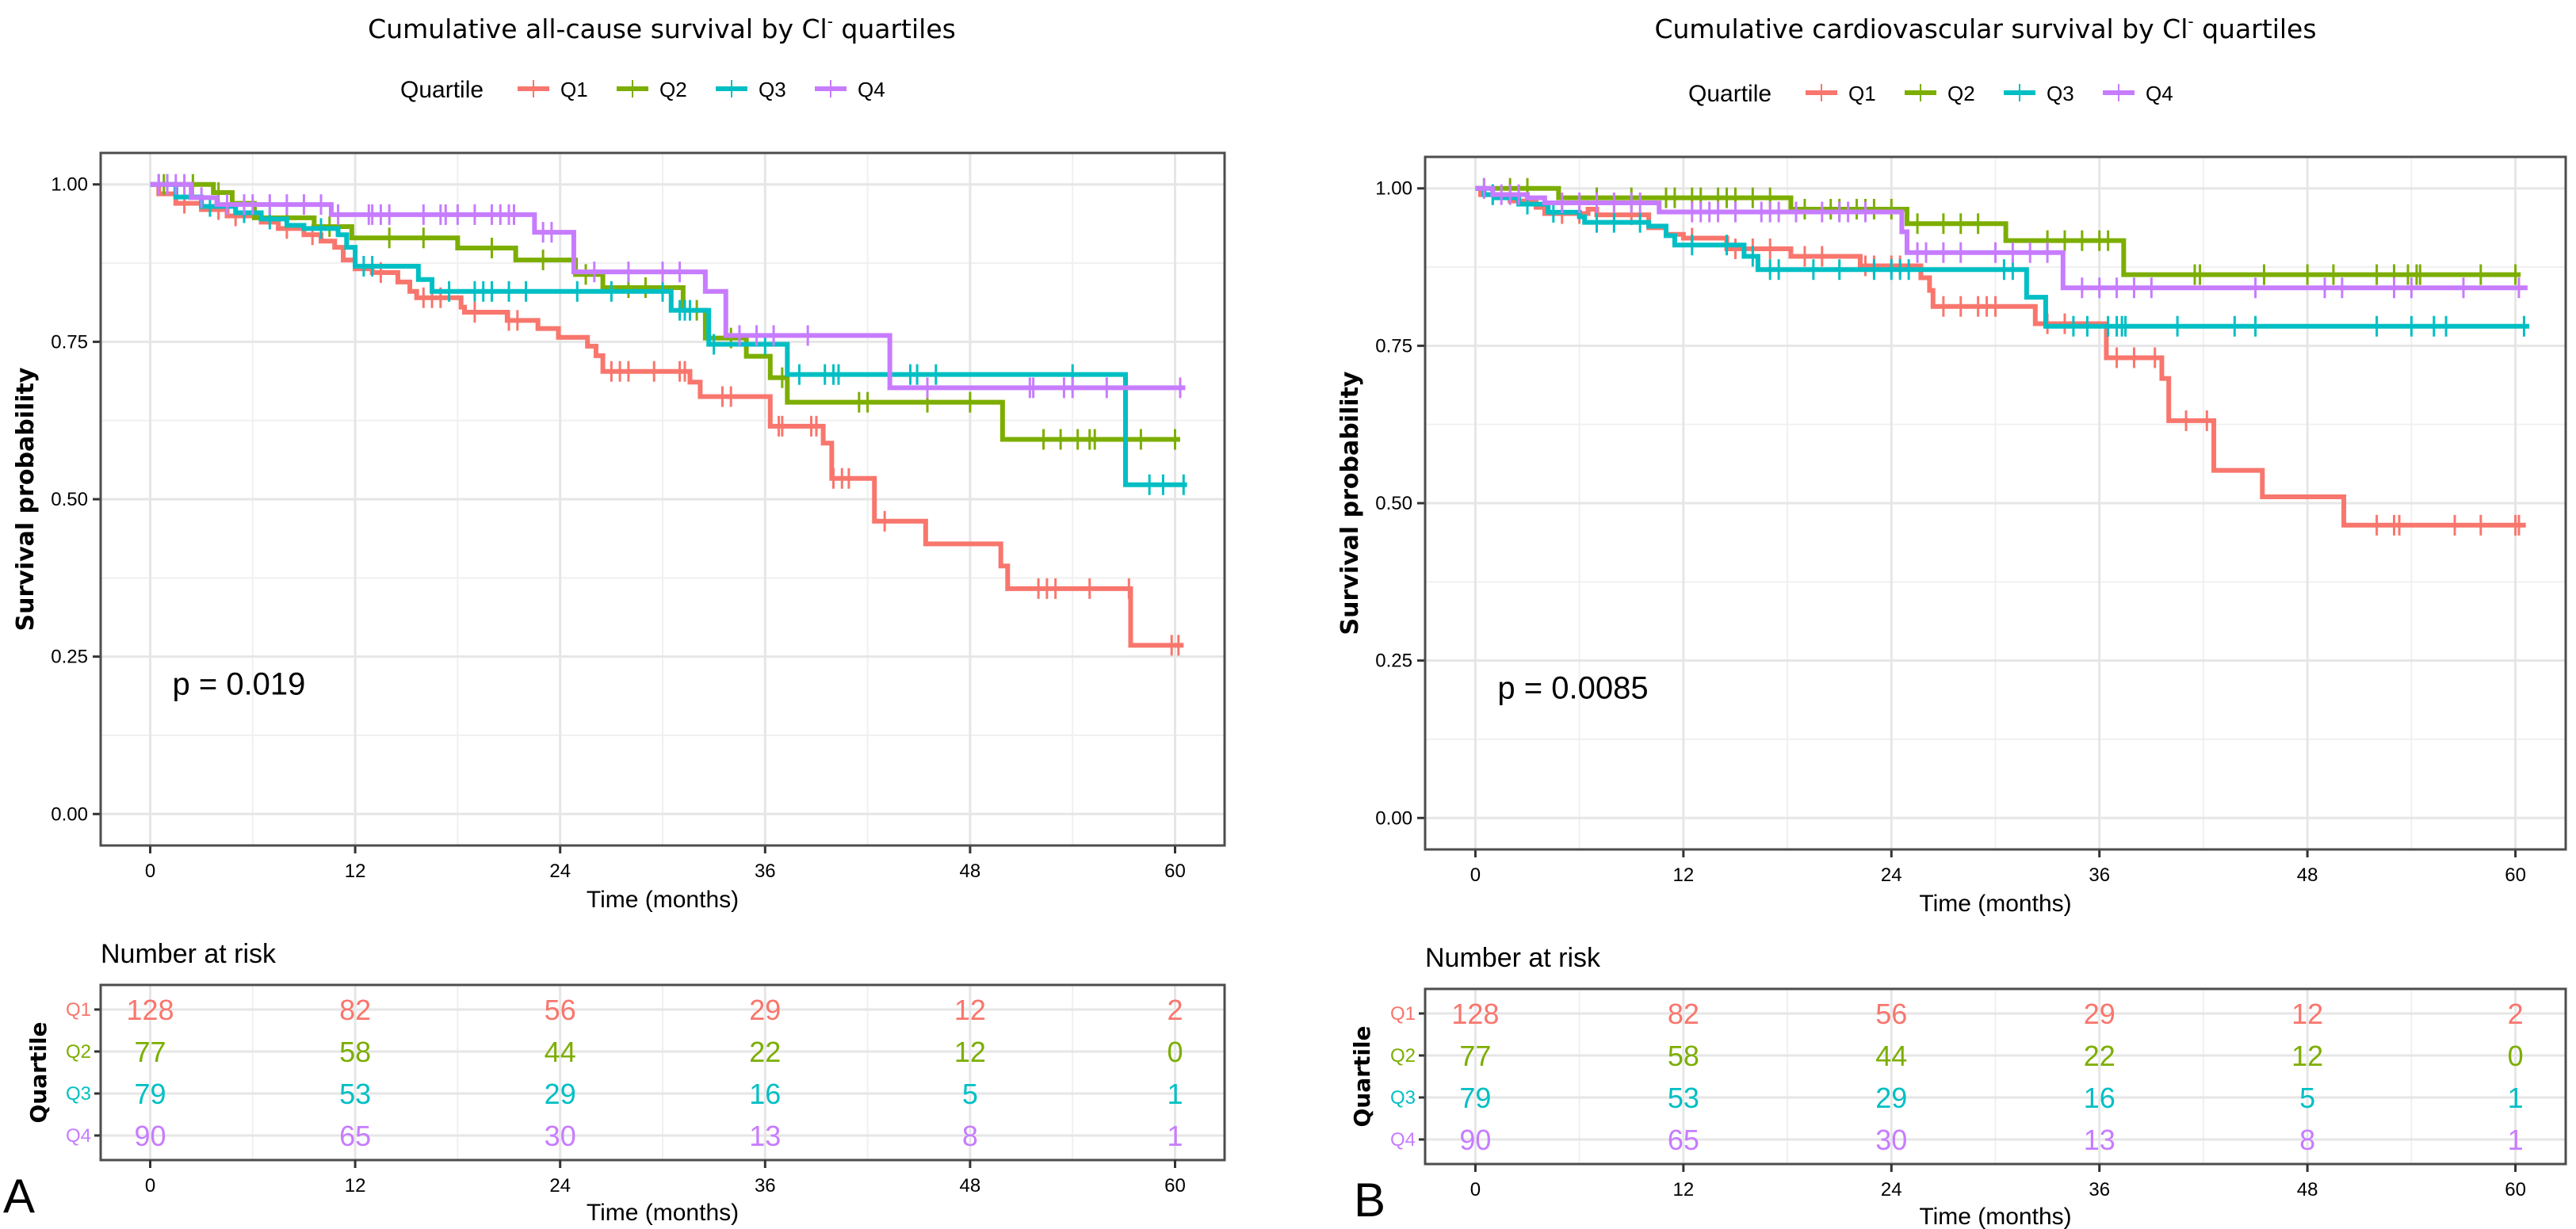  What do you see at coordinates (772, 89) in the screenshot?
I see `panel-a-legend-label-q3: Q3` at bounding box center [772, 89].